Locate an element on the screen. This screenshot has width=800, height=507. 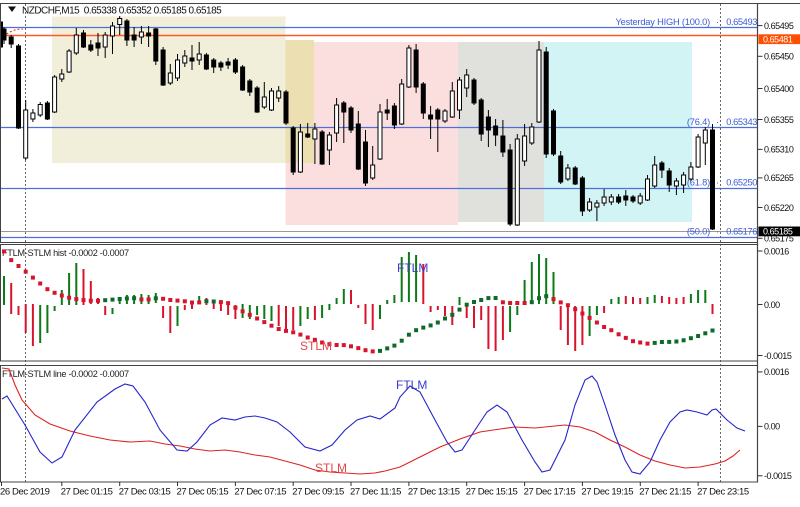
svg-text: 27 Dec 23:15 is located at coordinates (723, 492).